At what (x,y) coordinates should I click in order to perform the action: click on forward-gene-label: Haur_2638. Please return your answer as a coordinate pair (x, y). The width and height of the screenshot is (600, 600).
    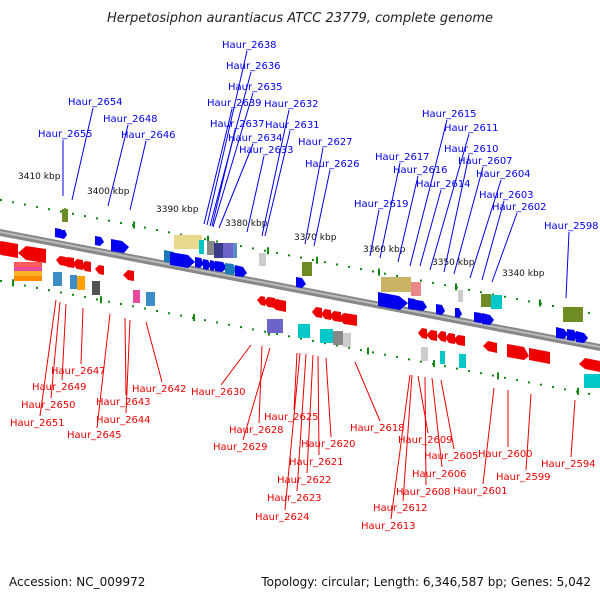
    Looking at the image, I should click on (249, 45).